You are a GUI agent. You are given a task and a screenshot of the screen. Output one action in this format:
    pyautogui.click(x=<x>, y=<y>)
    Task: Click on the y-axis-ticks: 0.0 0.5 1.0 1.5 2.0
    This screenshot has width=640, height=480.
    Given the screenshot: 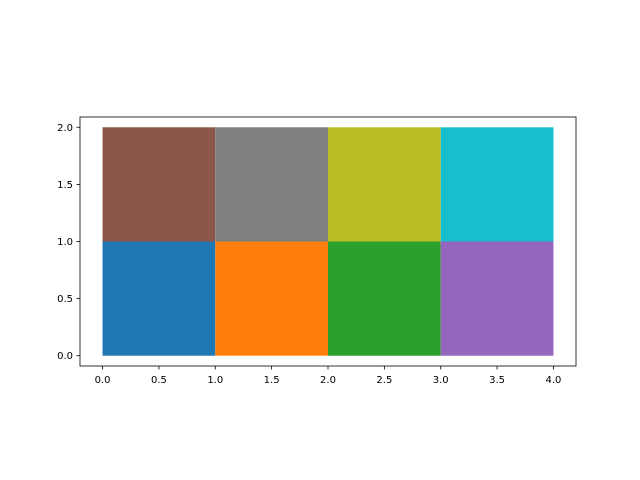 What is the action you would take?
    pyautogui.click(x=68, y=242)
    